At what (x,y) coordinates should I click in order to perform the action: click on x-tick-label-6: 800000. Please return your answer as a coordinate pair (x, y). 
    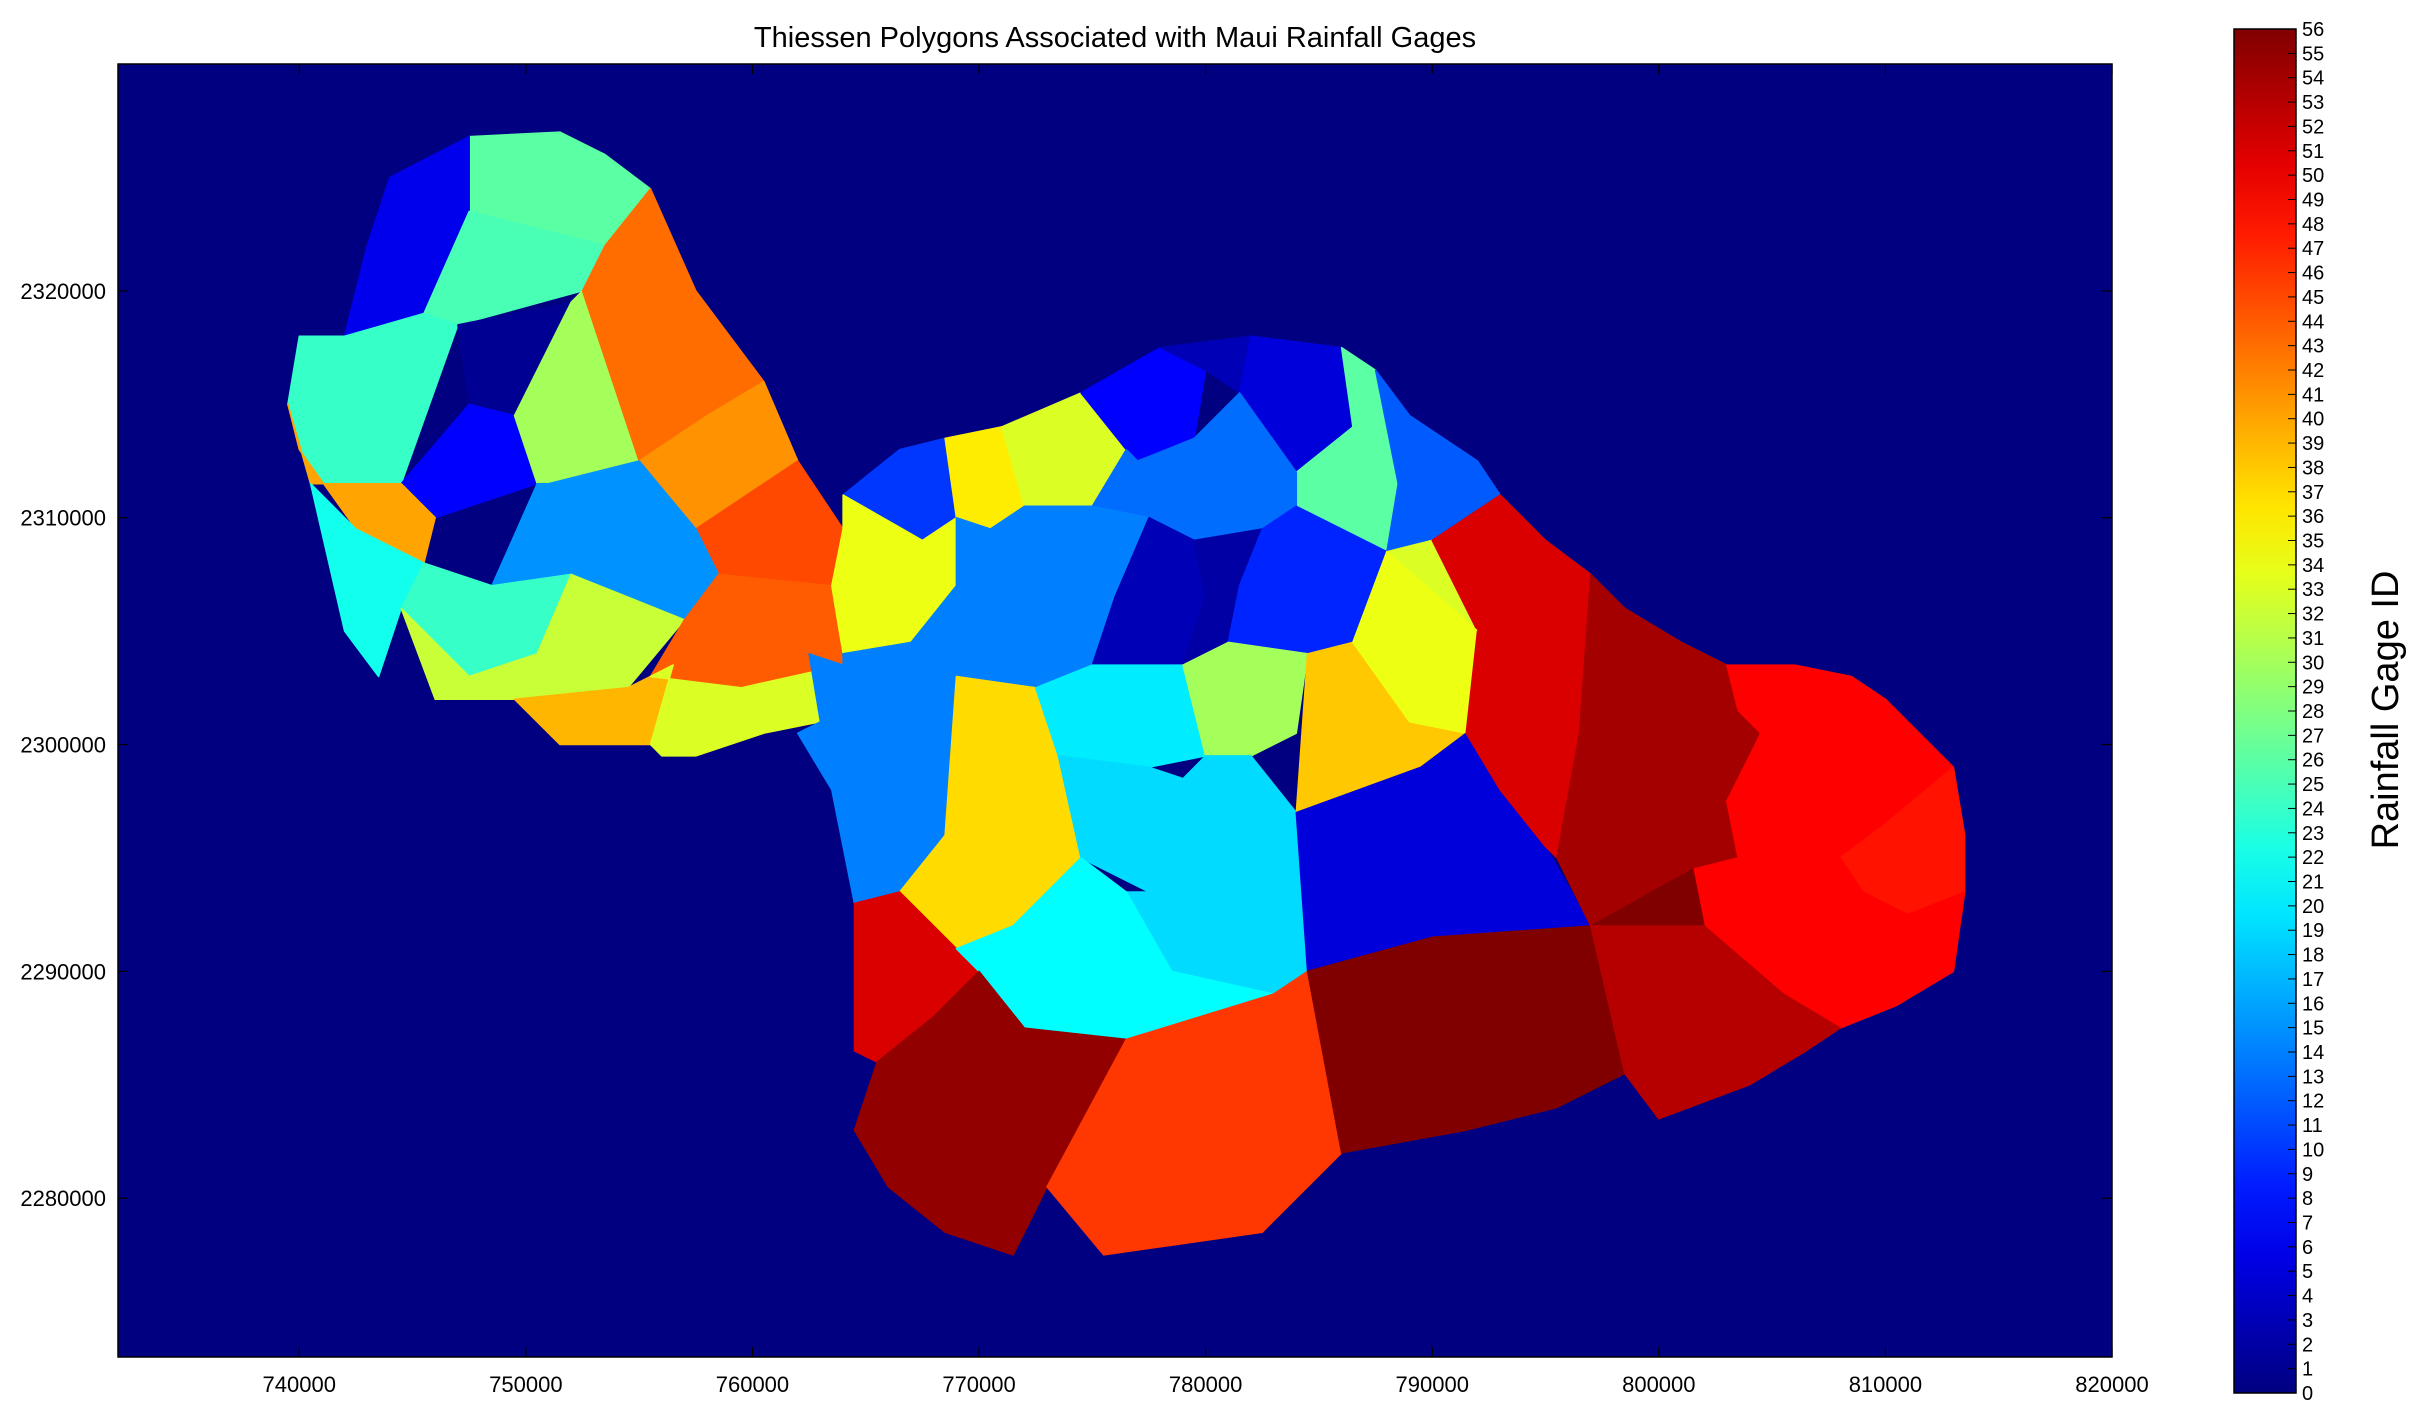
    Looking at the image, I should click on (1658, 1384).